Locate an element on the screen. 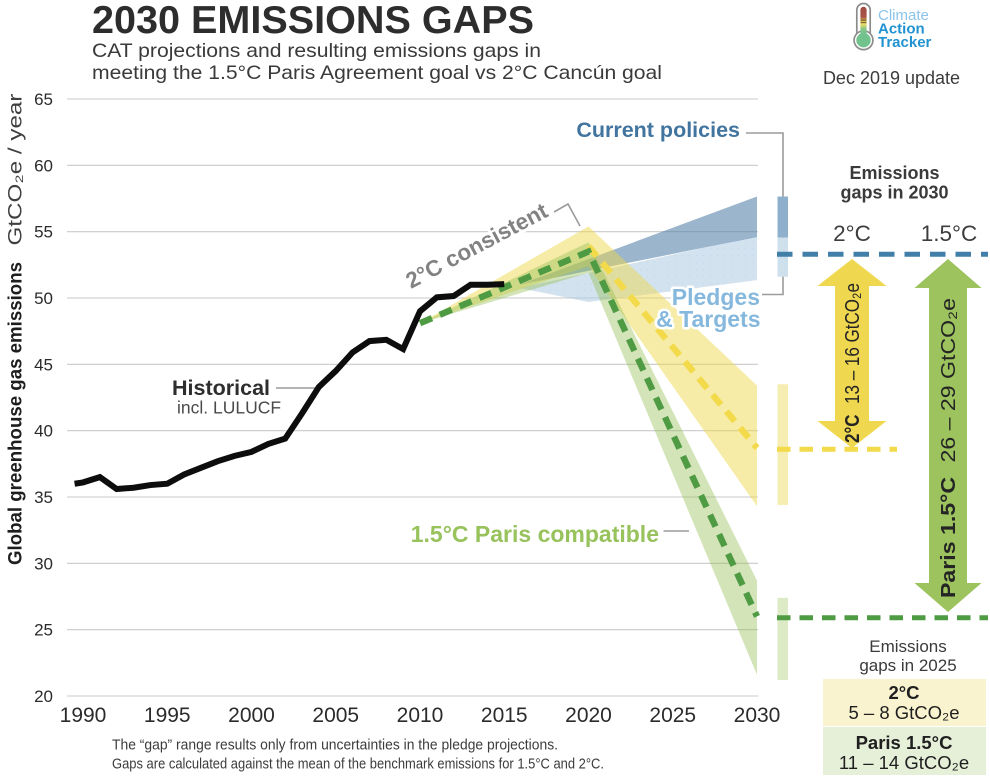 The image size is (990, 778). update-note: Dec 2019 update is located at coordinates (891, 78).